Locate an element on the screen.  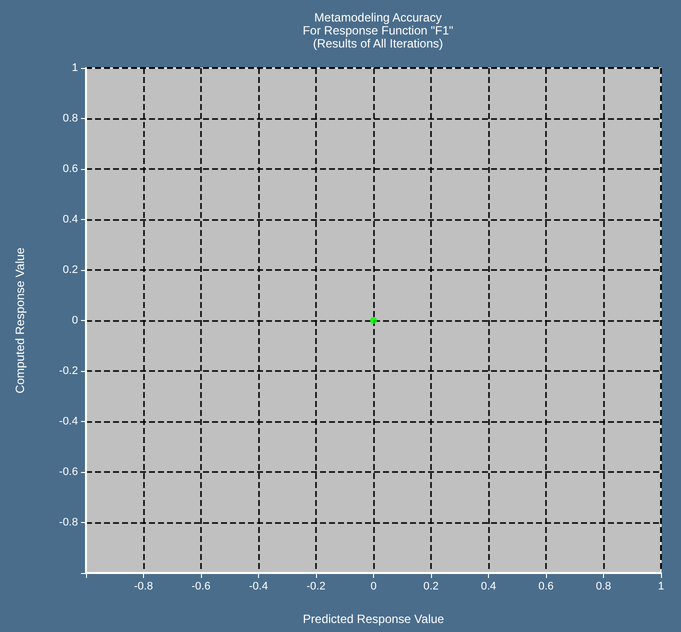
x-tick-label: 0.2 is located at coordinates (431, 586).